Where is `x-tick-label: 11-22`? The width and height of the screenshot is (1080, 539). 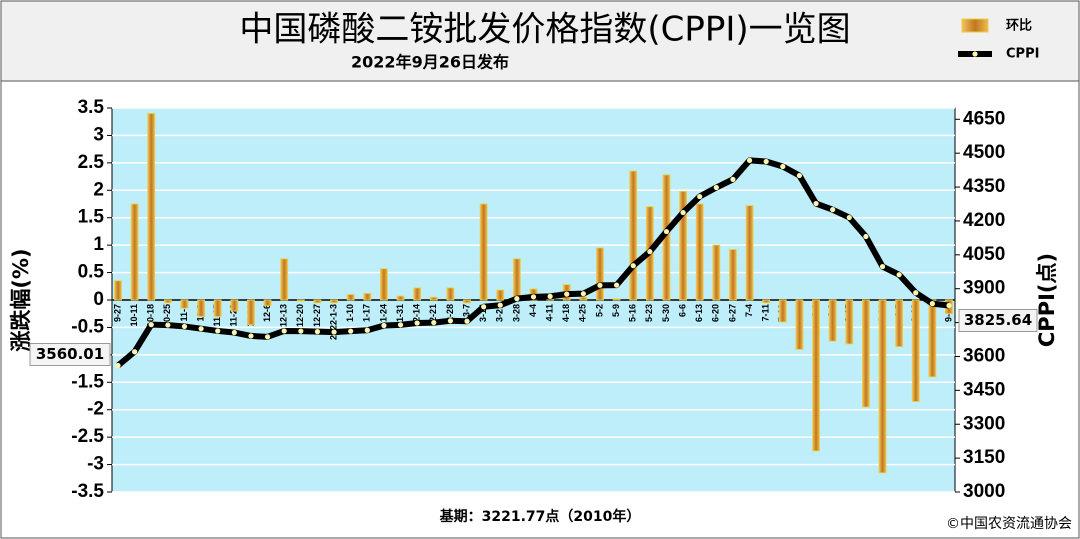
x-tick-label: 11-22 is located at coordinates (234, 315).